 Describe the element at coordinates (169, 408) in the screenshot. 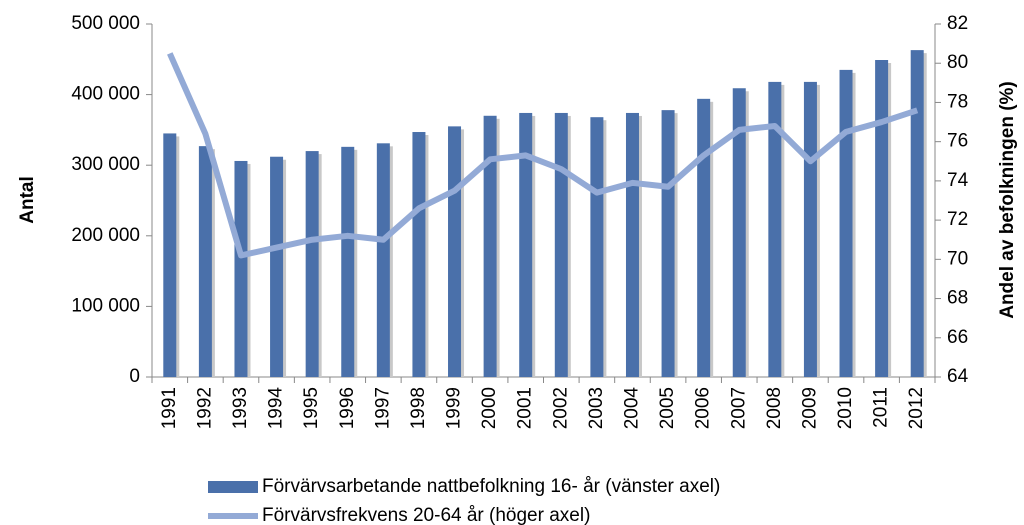

I see `x-tick-label: 1991` at that location.